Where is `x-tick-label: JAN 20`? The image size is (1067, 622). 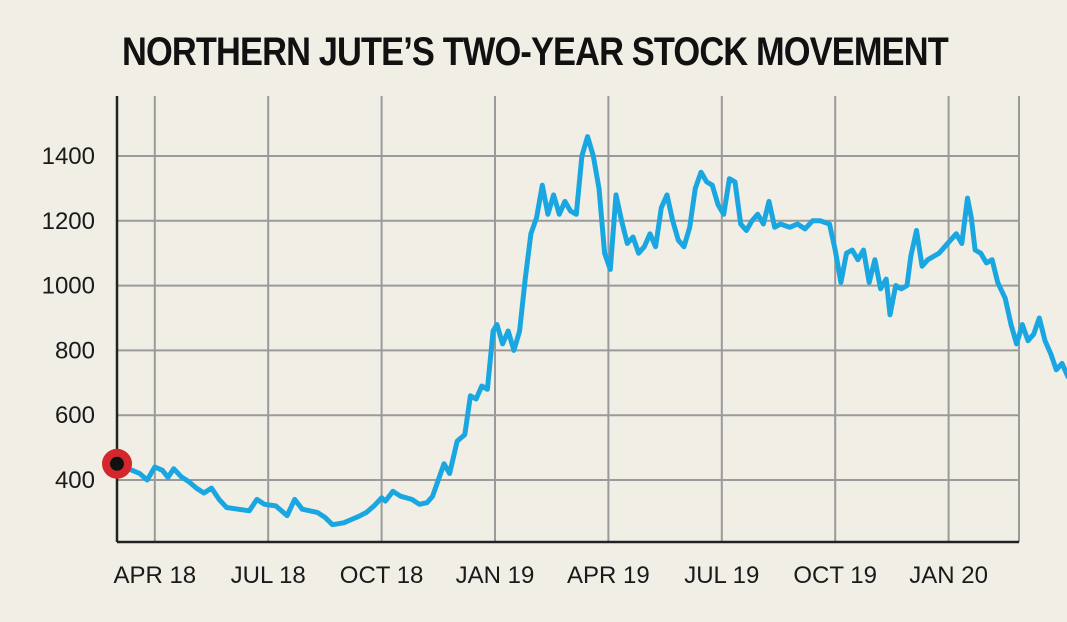
x-tick-label: JAN 20 is located at coordinates (948, 575).